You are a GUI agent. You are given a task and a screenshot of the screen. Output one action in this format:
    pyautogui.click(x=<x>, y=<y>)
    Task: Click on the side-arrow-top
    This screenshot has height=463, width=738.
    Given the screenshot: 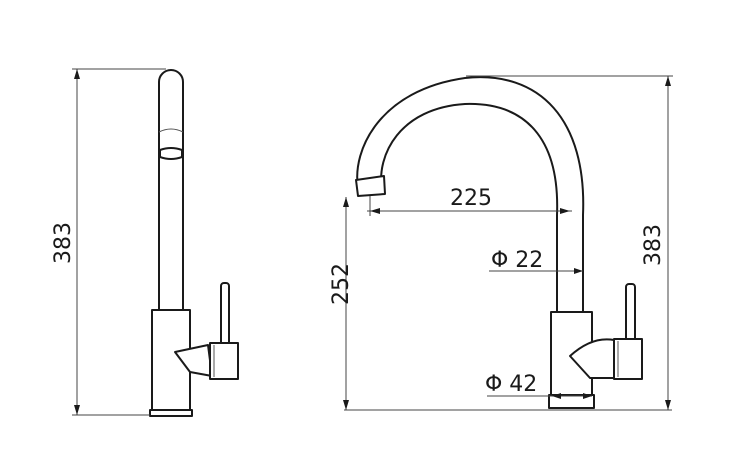 What is the action you would take?
    pyautogui.click(x=77, y=74)
    